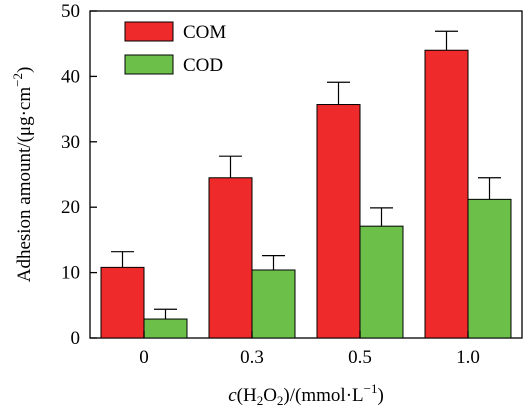  Describe the element at coordinates (360, 357) in the screenshot. I see `x-tick-label: 0.5` at that location.